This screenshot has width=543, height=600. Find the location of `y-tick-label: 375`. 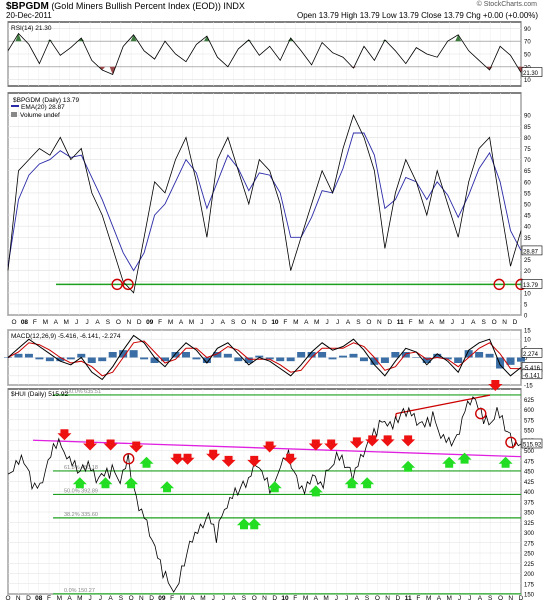

y-tick-label: 375 is located at coordinates (529, 503).